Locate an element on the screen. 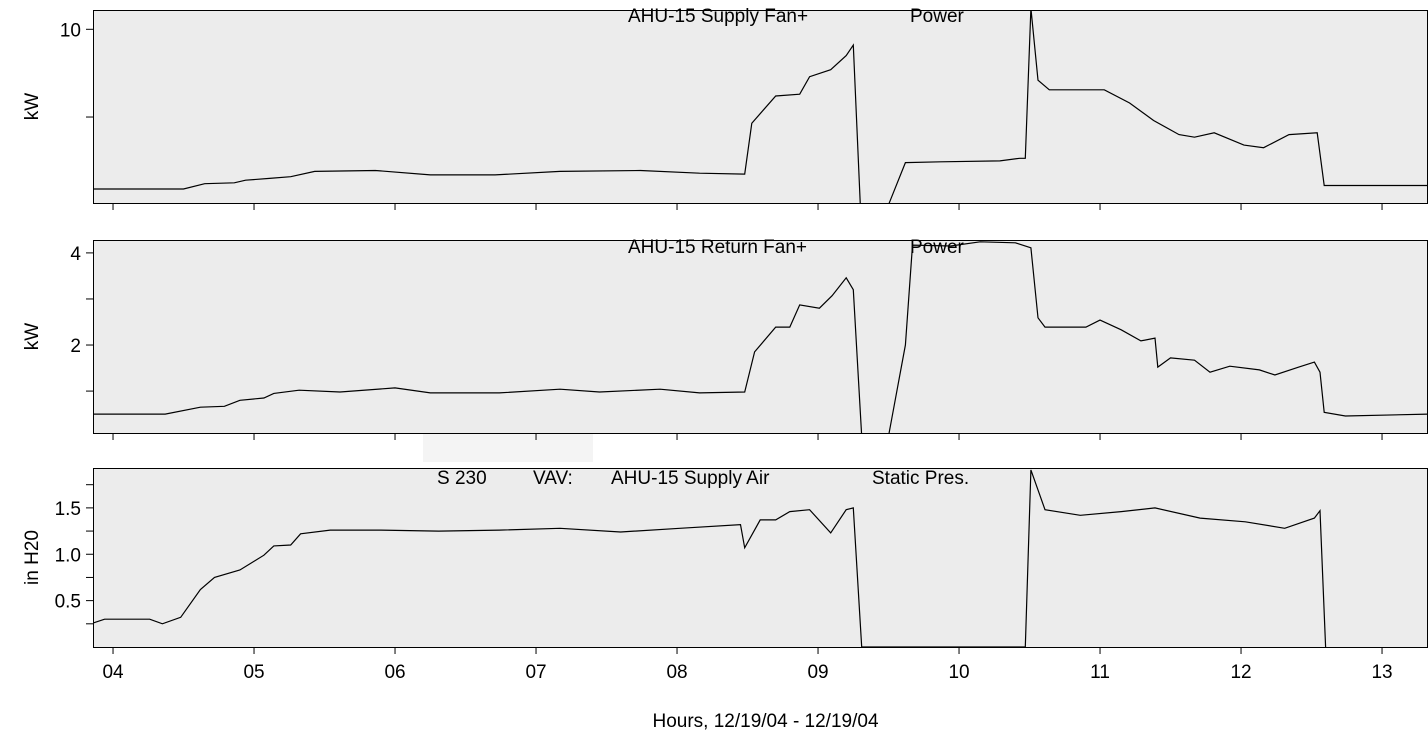 This screenshot has height=735, width=1428. y-tick-label: 0.5 is located at coordinates (68, 602).